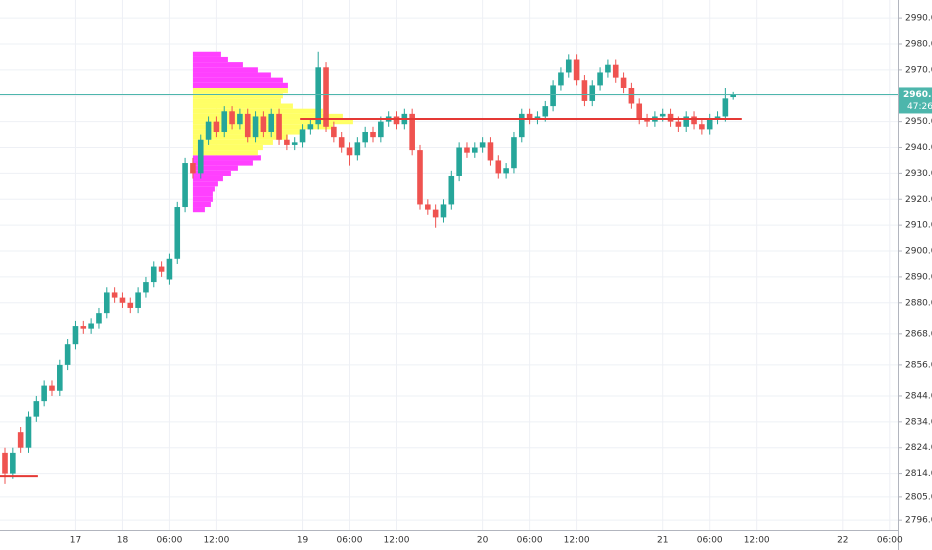 This screenshot has height=550, width=932. Describe the element at coordinates (918, 277) in the screenshot. I see `y-tick-label: 2890.00` at that location.